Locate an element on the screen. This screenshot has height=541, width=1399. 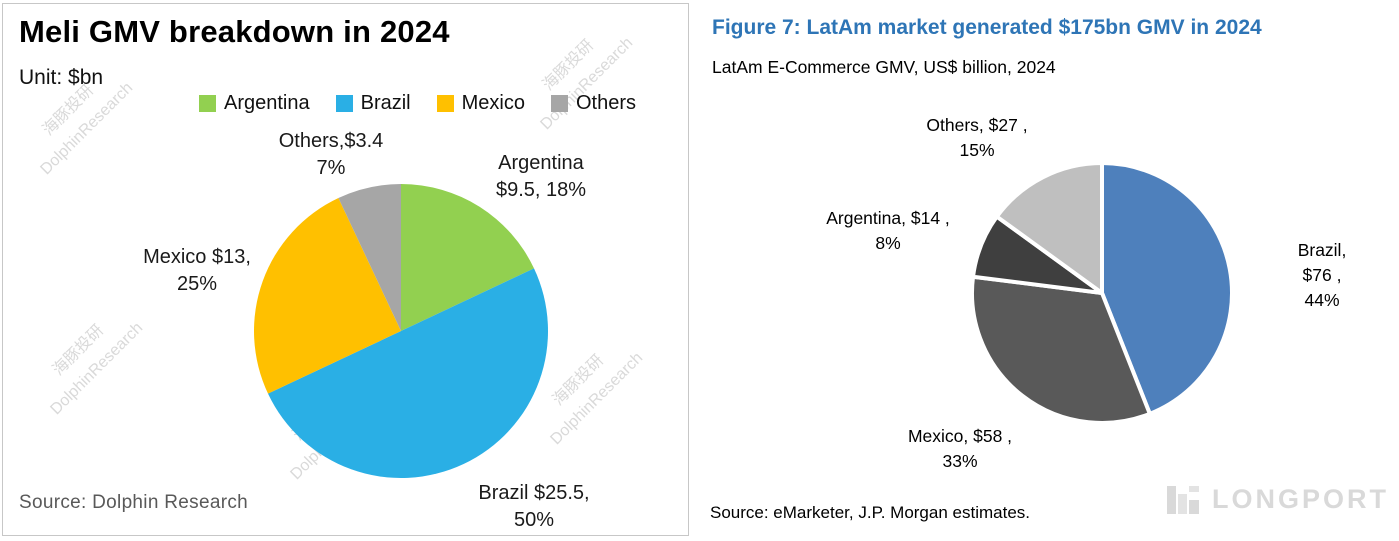
legend-item-others: Others is located at coordinates (593, 103).